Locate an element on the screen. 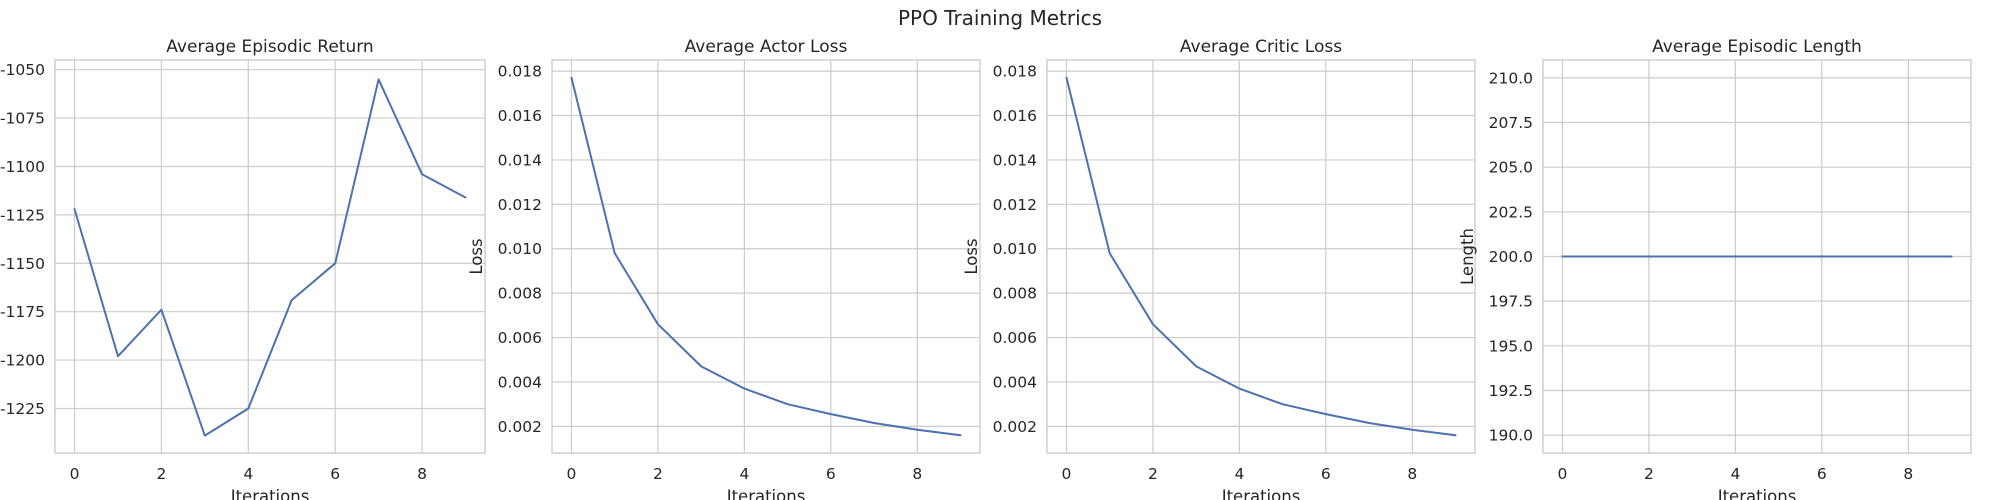 This screenshot has width=2000, height=500. y-tick-label: 200.0 is located at coordinates (1511, 257).